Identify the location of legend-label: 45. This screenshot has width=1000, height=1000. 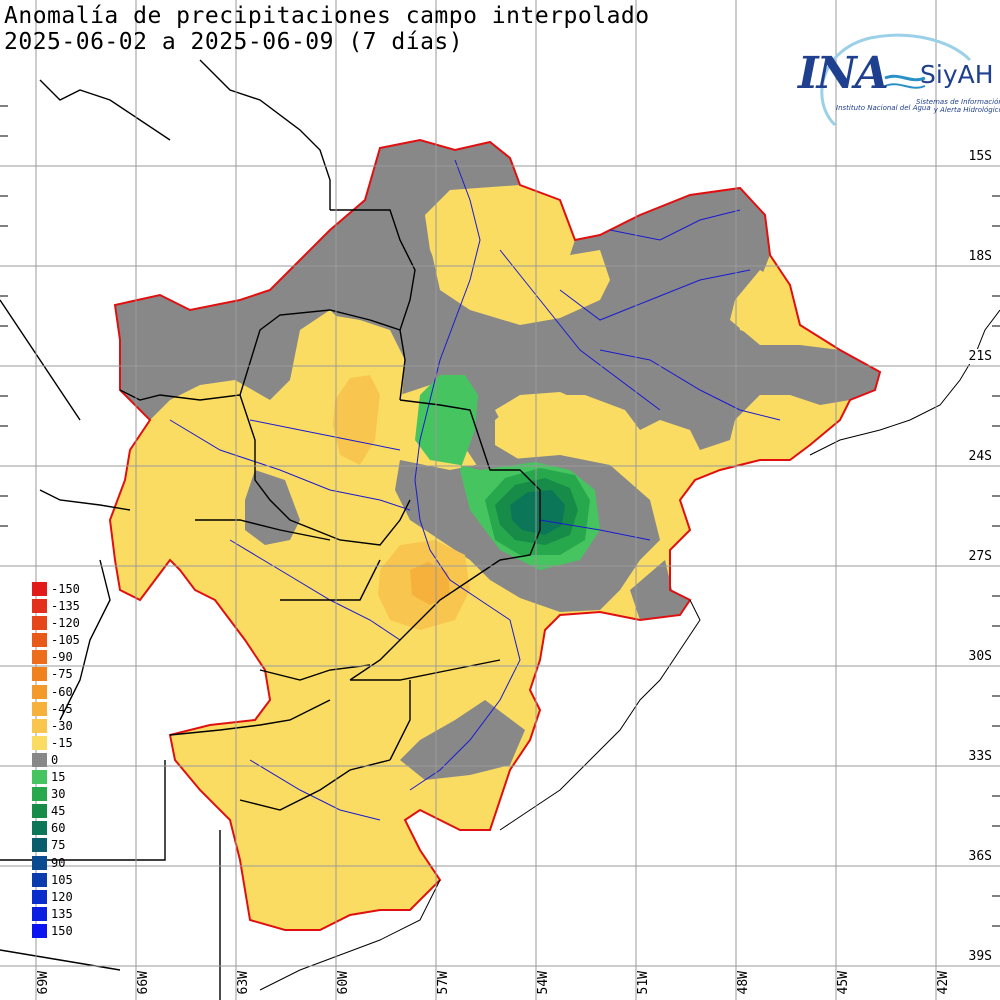
(58, 811).